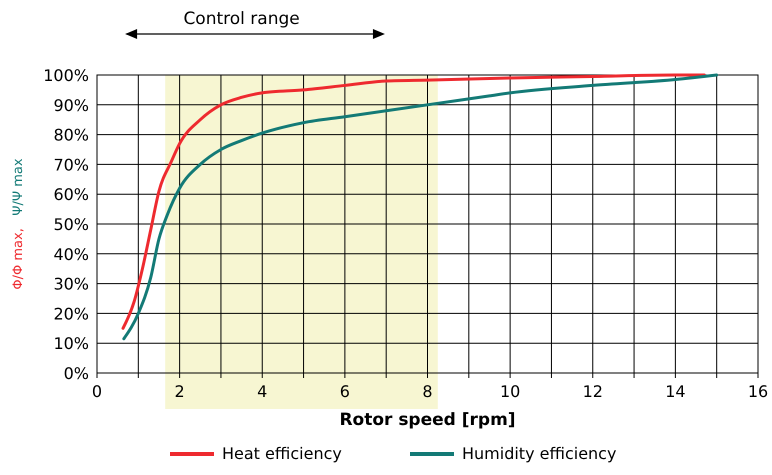  Describe the element at coordinates (241, 19) in the screenshot. I see `text: Control range` at that location.